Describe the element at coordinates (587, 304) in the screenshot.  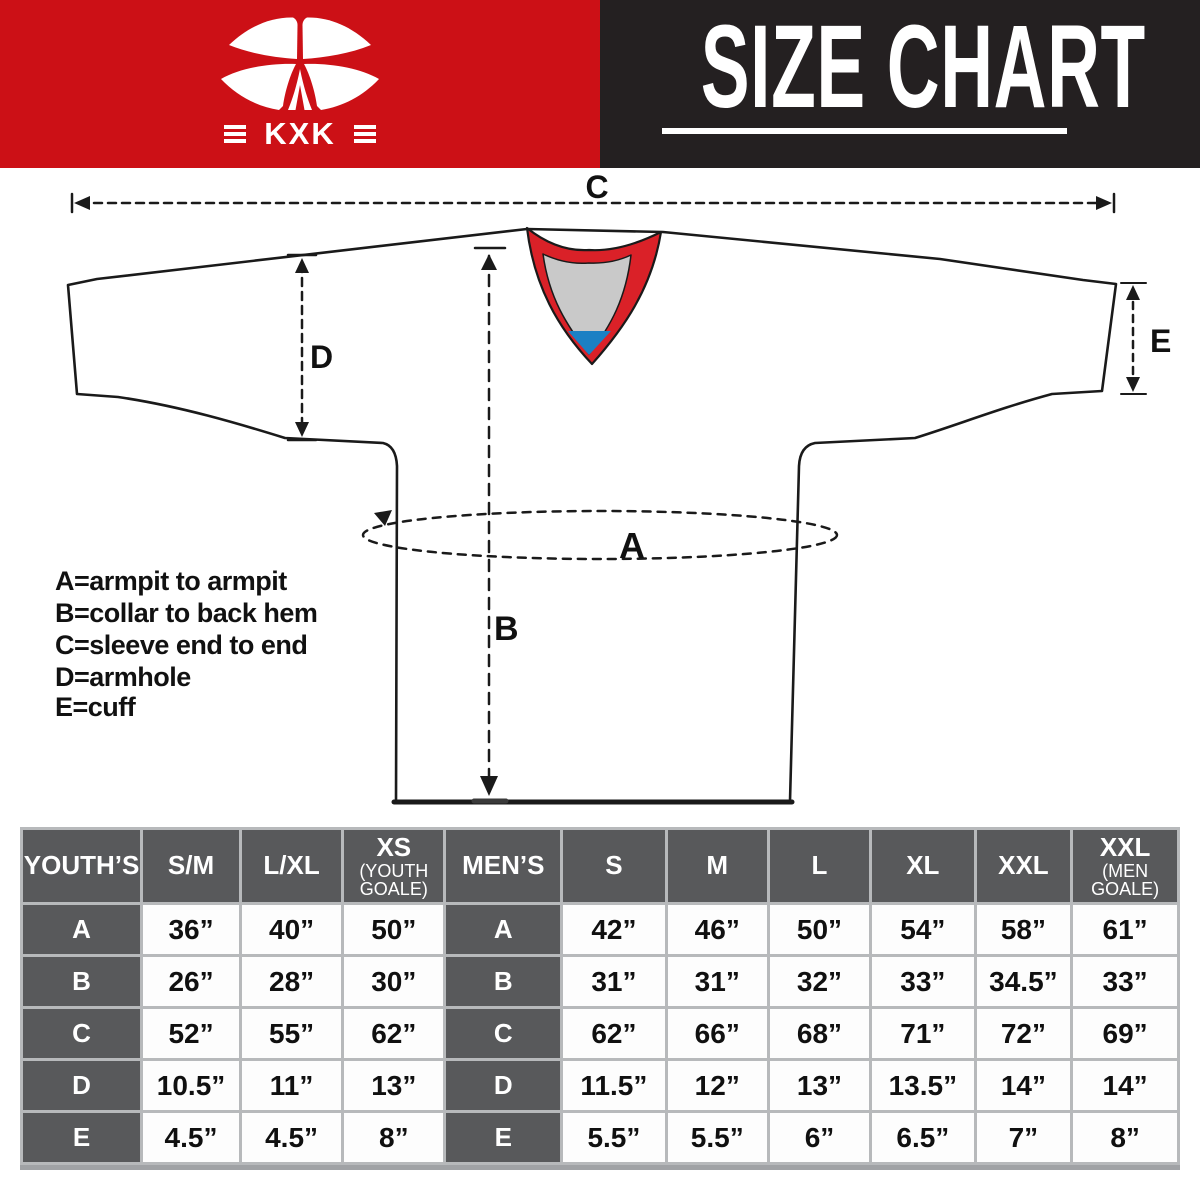
I see `collar-inner` at that location.